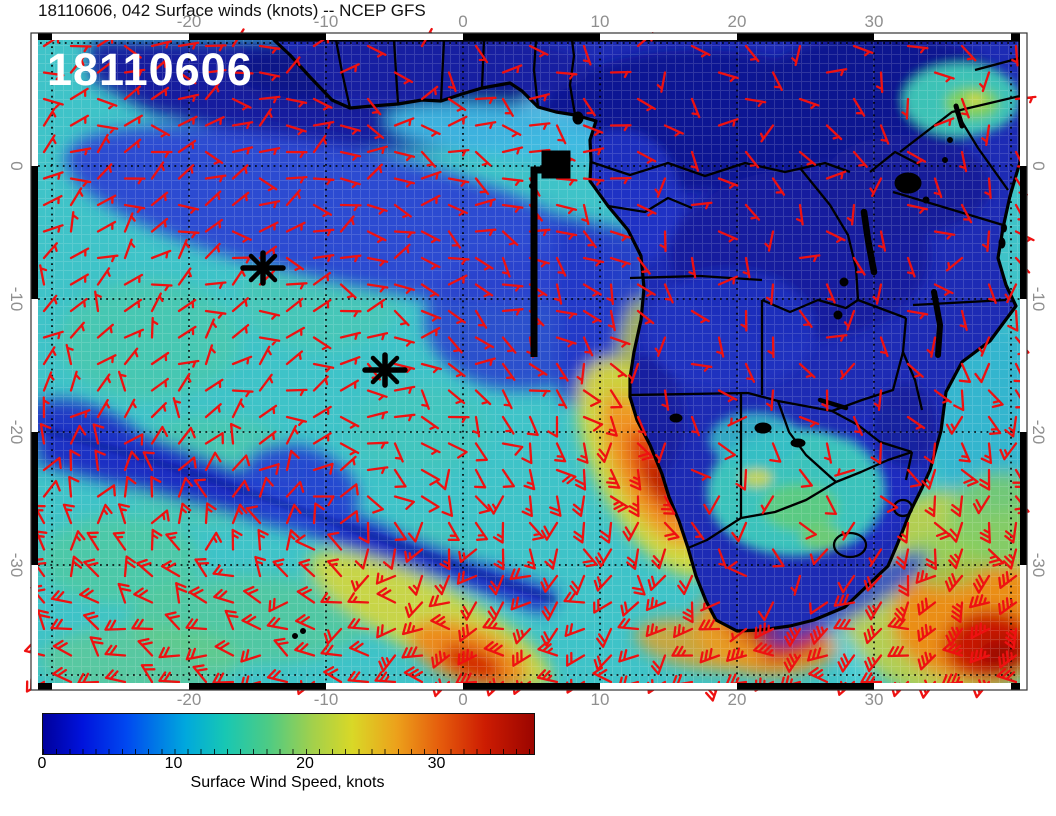 This screenshot has height=816, width=1056. I want to click on colorbar-gradient, so click(288, 734).